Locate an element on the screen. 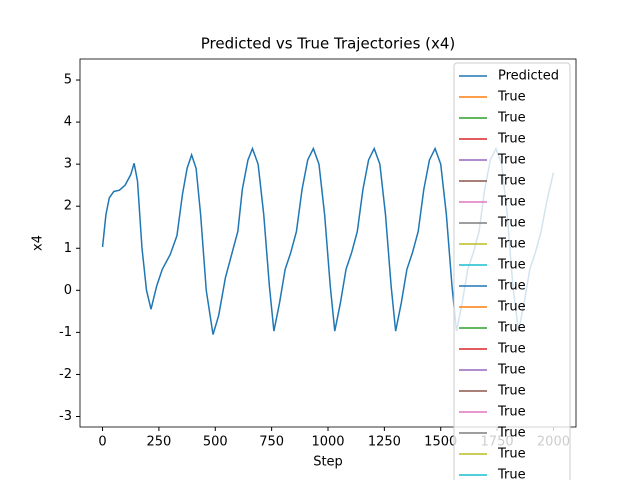 Image resolution: width=640 pixels, height=480 pixels. x-tick-label: 0 is located at coordinates (102, 442).